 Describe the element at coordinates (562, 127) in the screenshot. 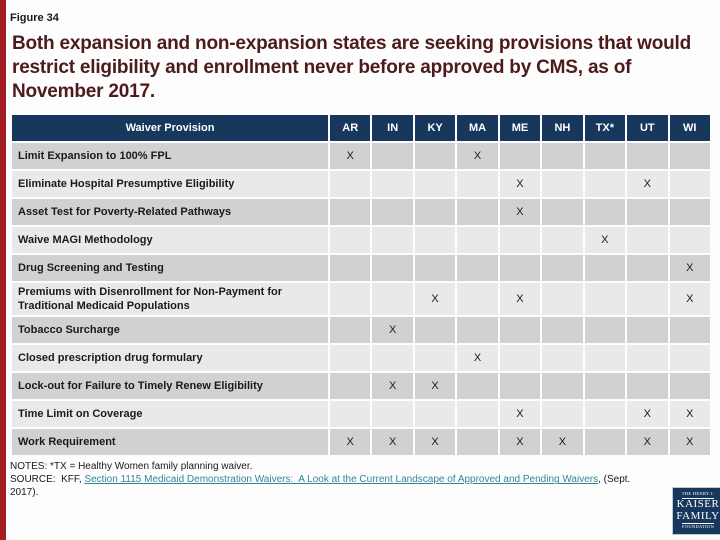

I see `column-header-nh: NH` at that location.